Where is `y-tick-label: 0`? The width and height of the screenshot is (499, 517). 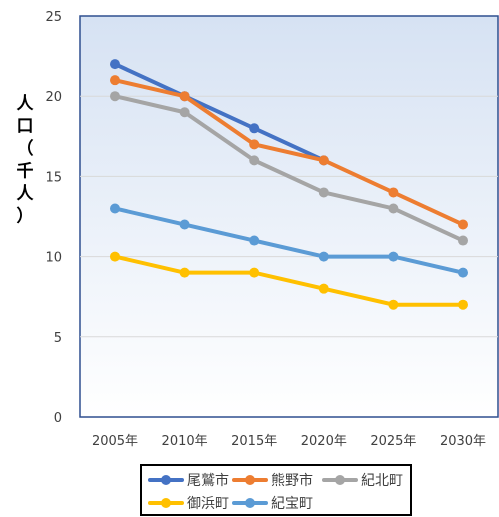 y-tick-label: 0 is located at coordinates (58, 418).